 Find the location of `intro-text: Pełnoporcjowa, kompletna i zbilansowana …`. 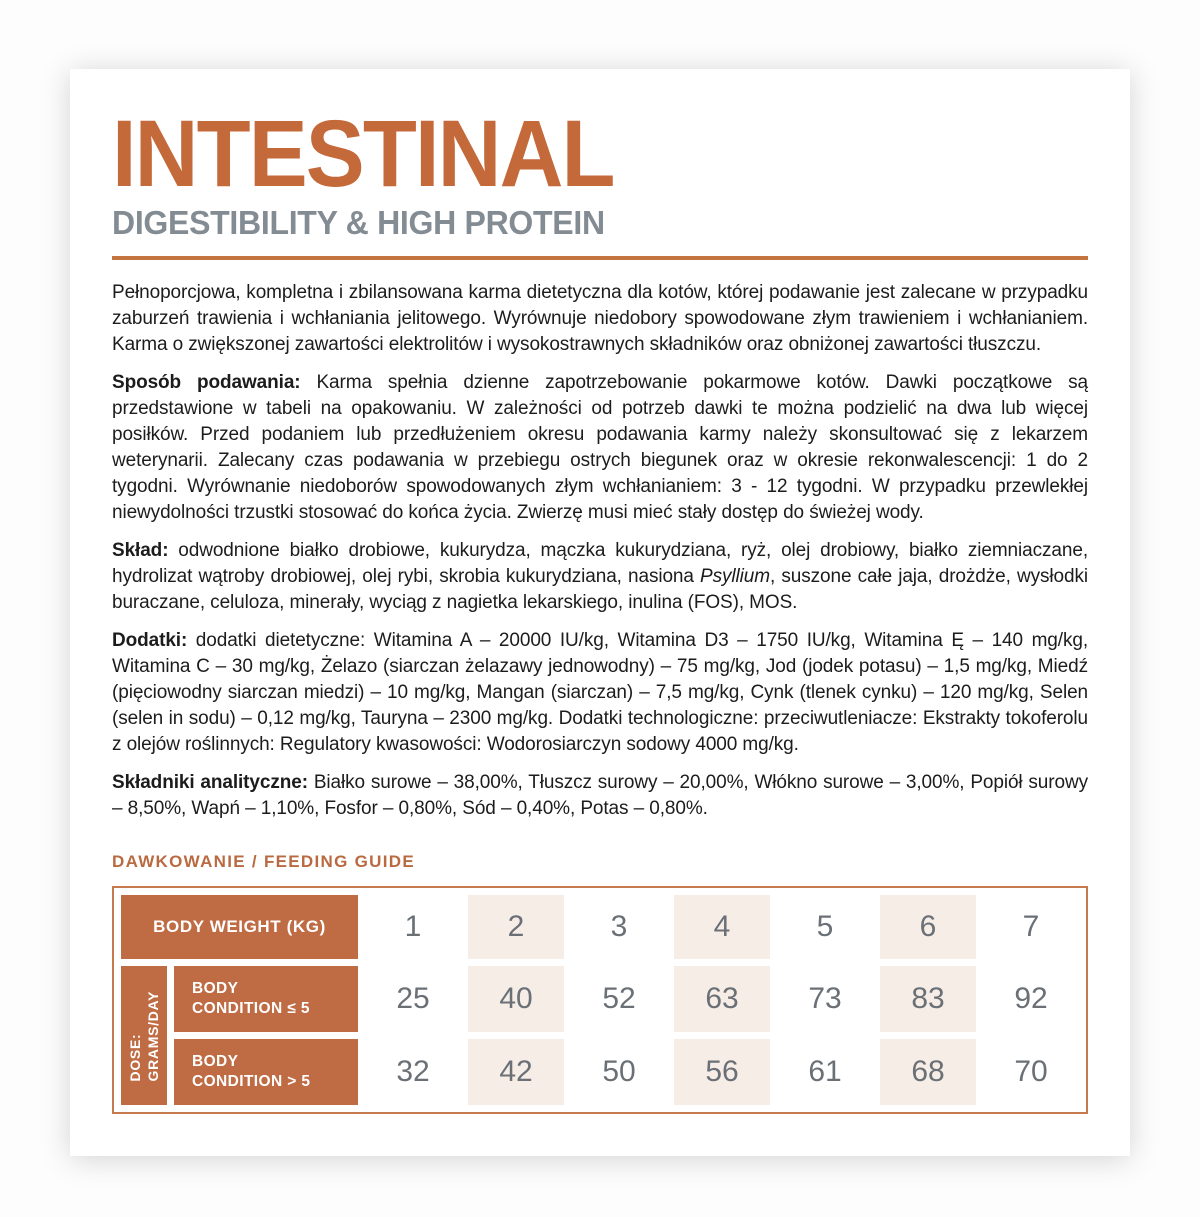

intro-text: Pełnoporcjowa, kompletna i zbilansowana … is located at coordinates (600, 319).